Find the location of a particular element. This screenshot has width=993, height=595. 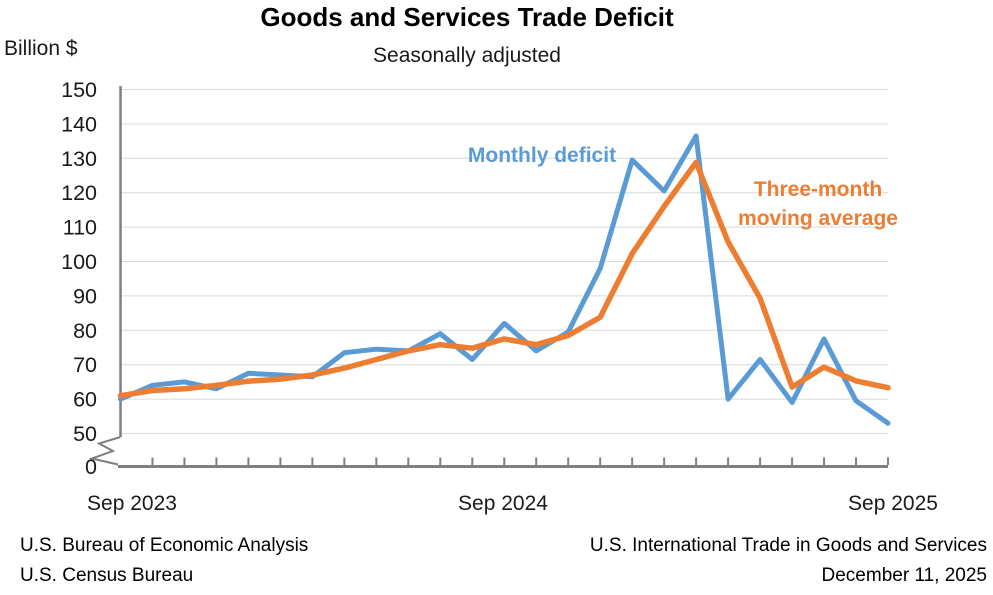

y-tick-label-110: 110 is located at coordinates (80, 228).